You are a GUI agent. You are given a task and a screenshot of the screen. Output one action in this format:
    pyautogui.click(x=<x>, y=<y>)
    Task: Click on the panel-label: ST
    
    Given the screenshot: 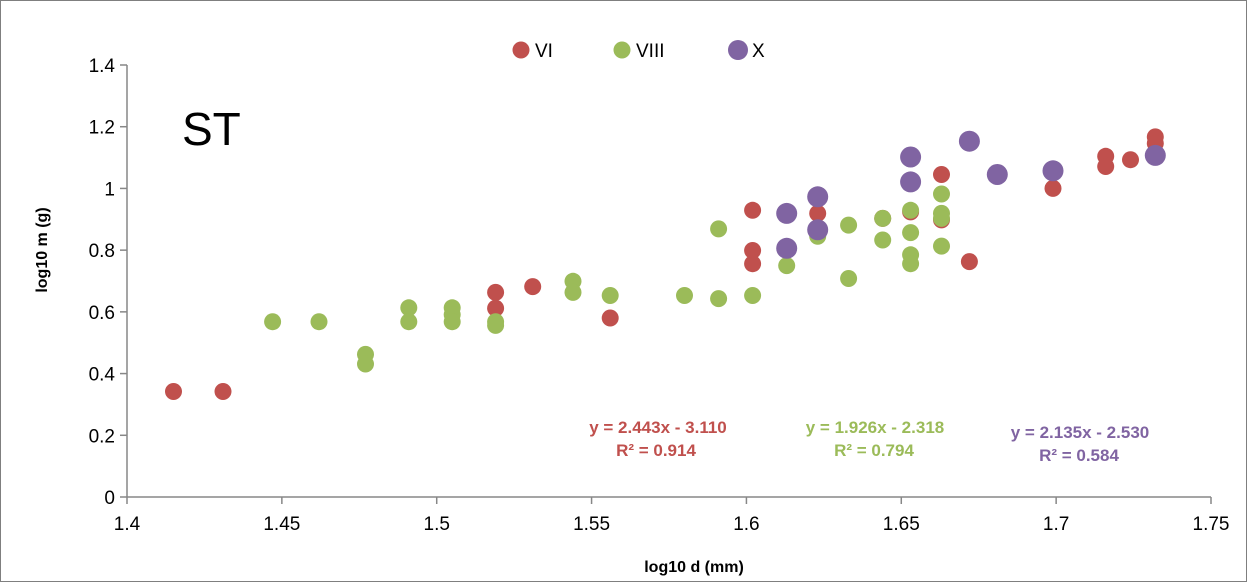 What is the action you would take?
    pyautogui.click(x=211, y=129)
    